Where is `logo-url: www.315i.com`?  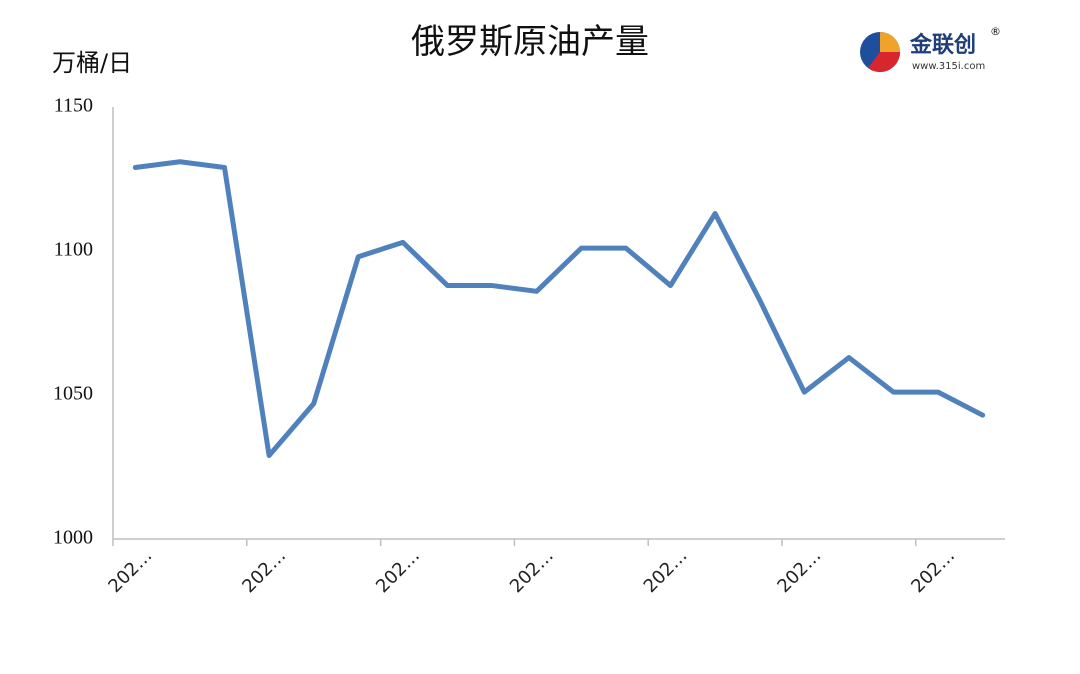
logo-url: www.315i.com is located at coordinates (948, 66).